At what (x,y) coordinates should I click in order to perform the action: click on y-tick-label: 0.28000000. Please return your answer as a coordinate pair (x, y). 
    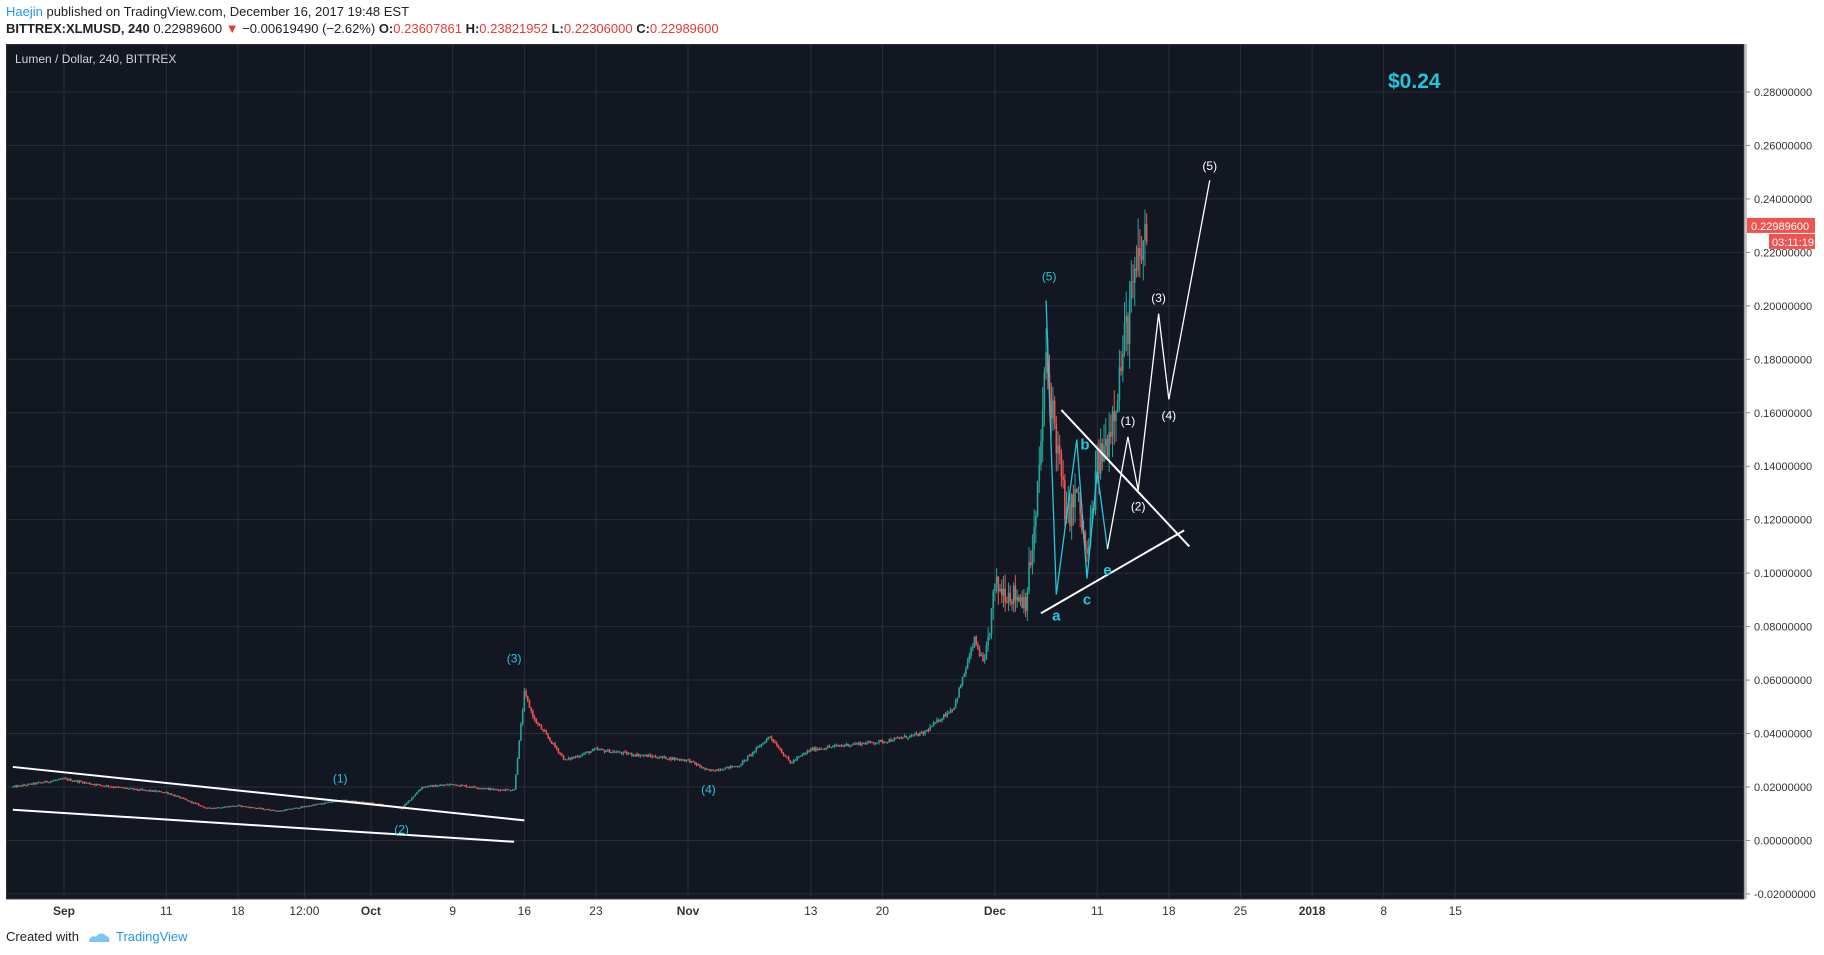
    Looking at the image, I should click on (1783, 93).